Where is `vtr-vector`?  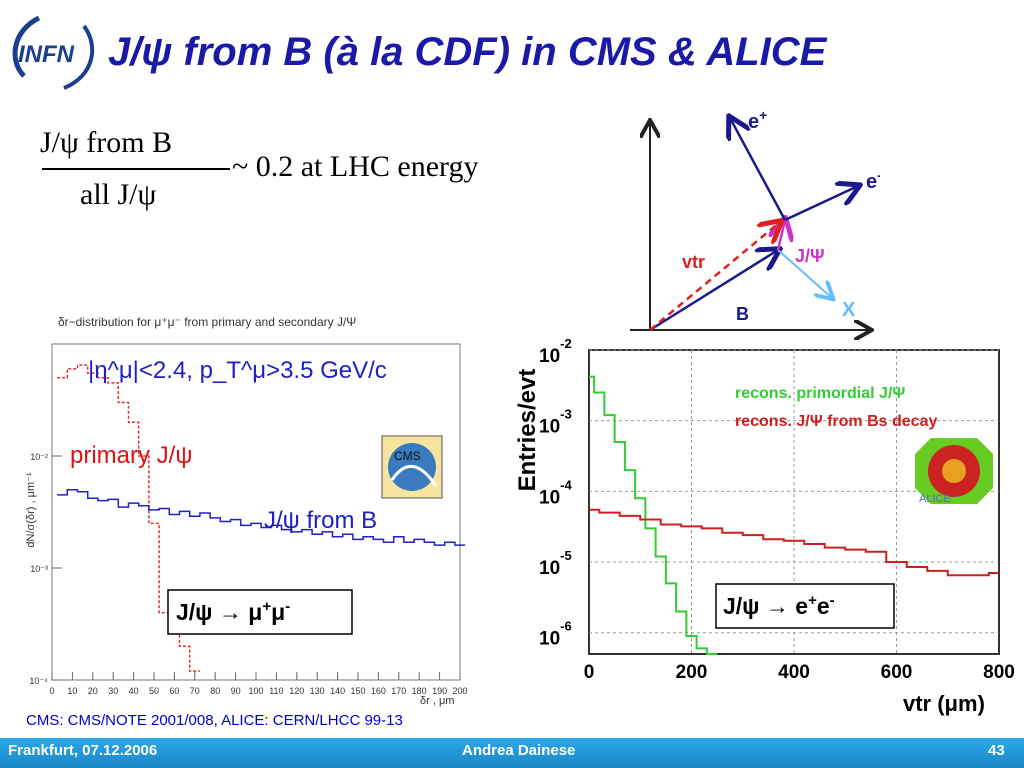
vtr-vector is located at coordinates (714, 276).